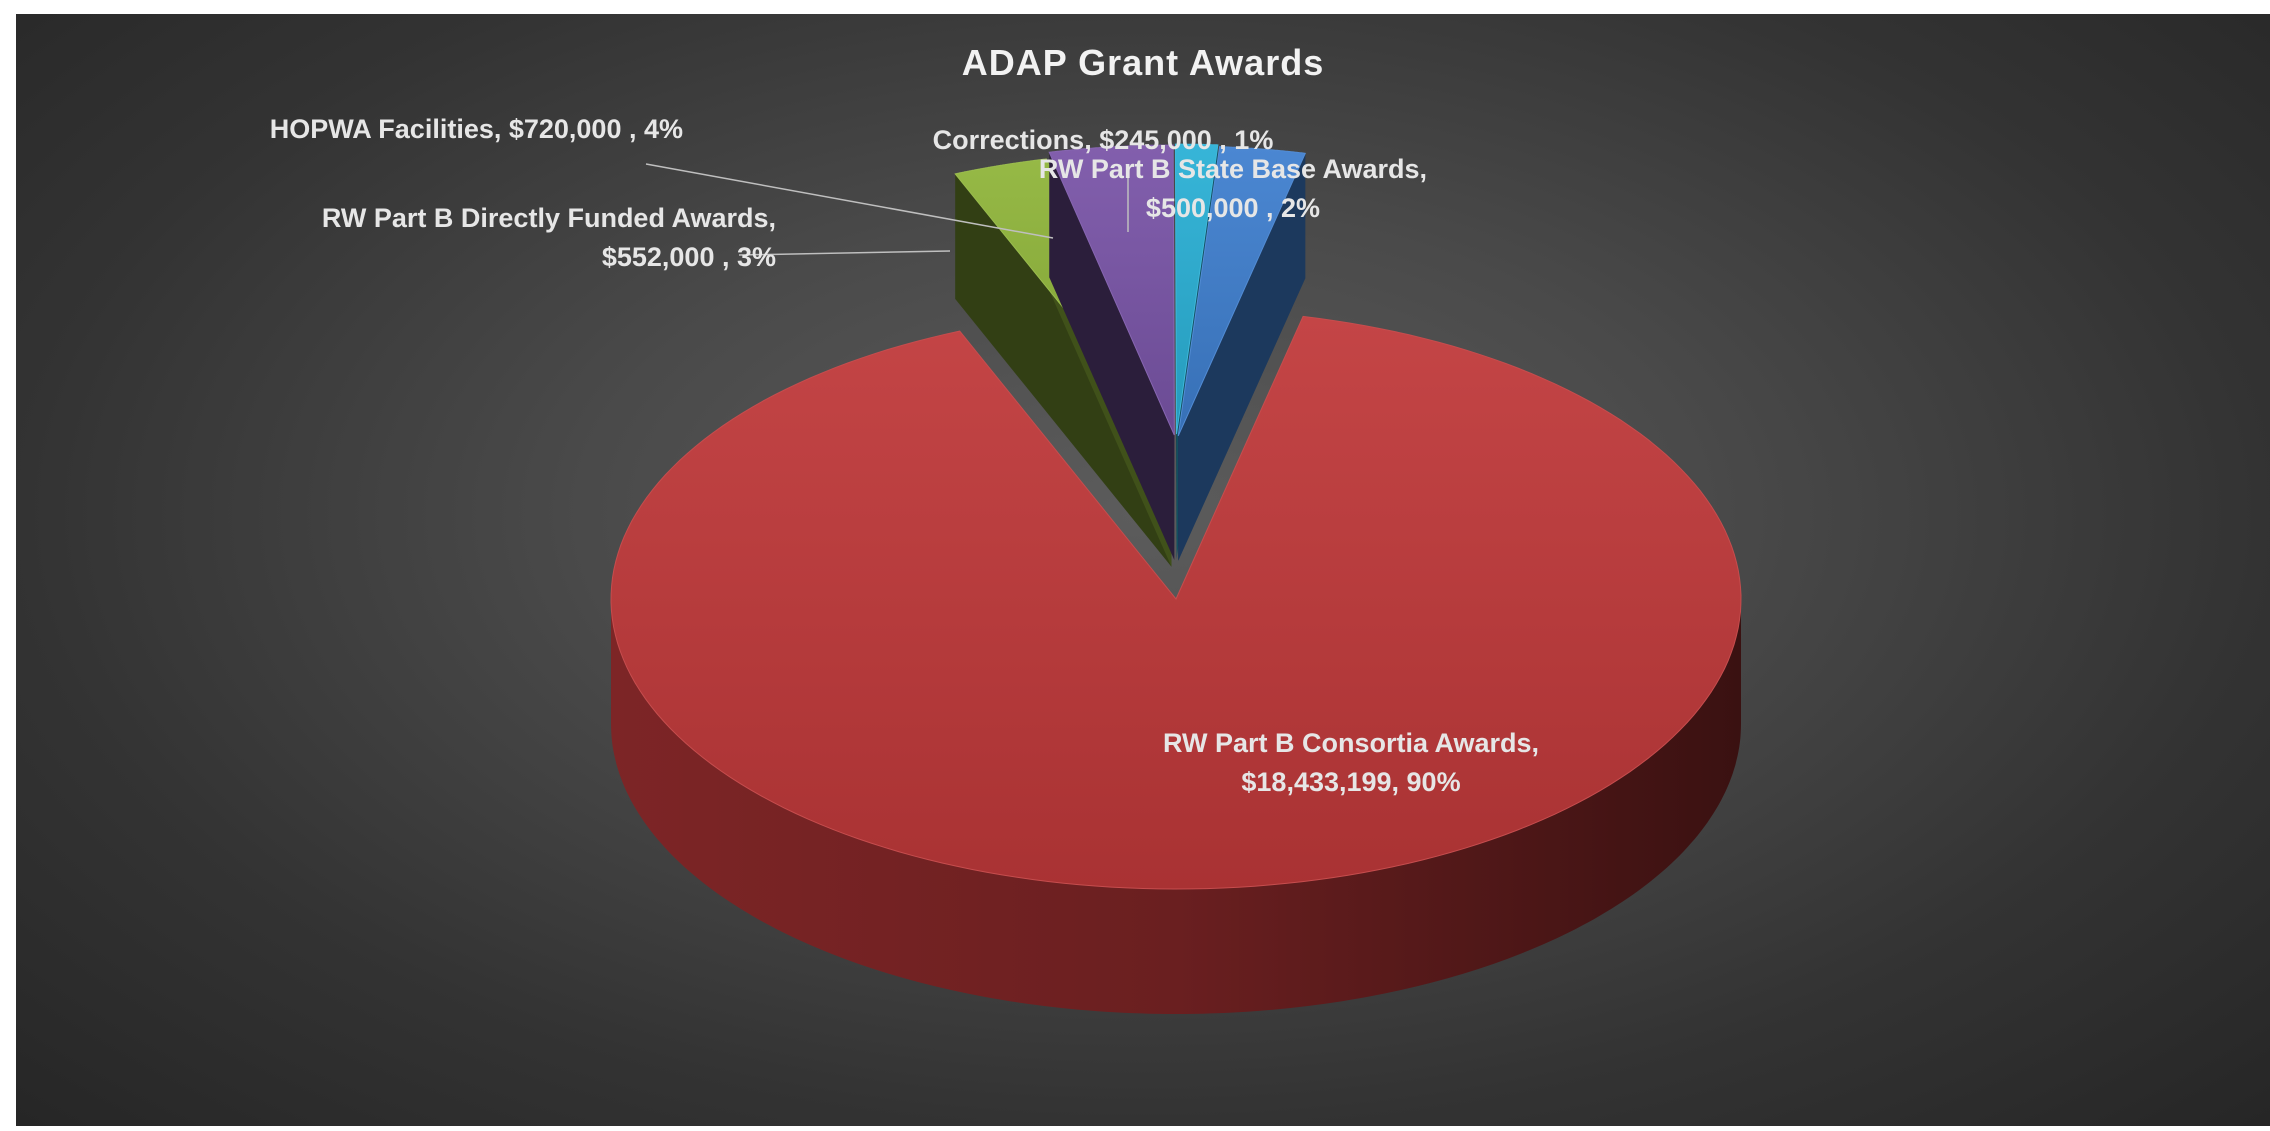 Image resolution: width=2270 pixels, height=1131 pixels. I want to click on chart-title: ADAP Grant Awards, so click(1143, 62).